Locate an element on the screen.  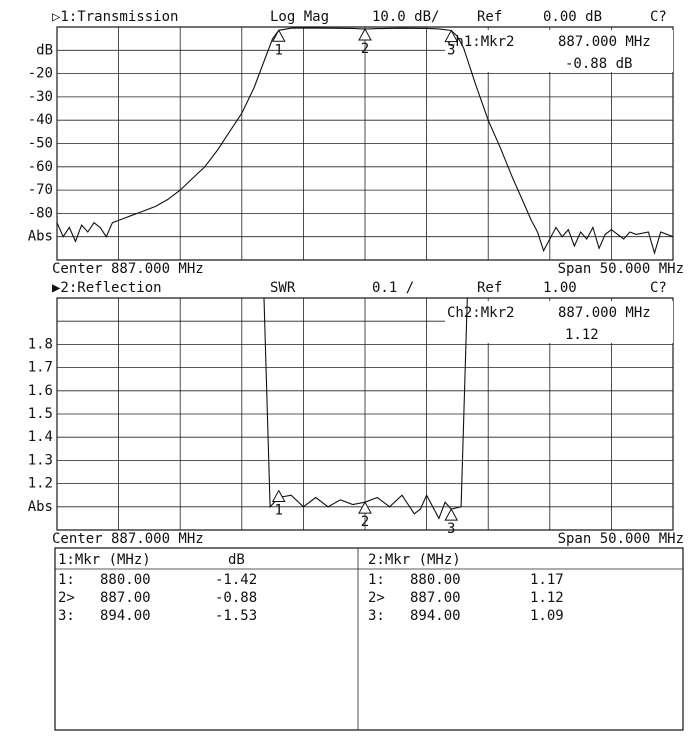
y-tick-label: -30 is located at coordinates (40, 97).